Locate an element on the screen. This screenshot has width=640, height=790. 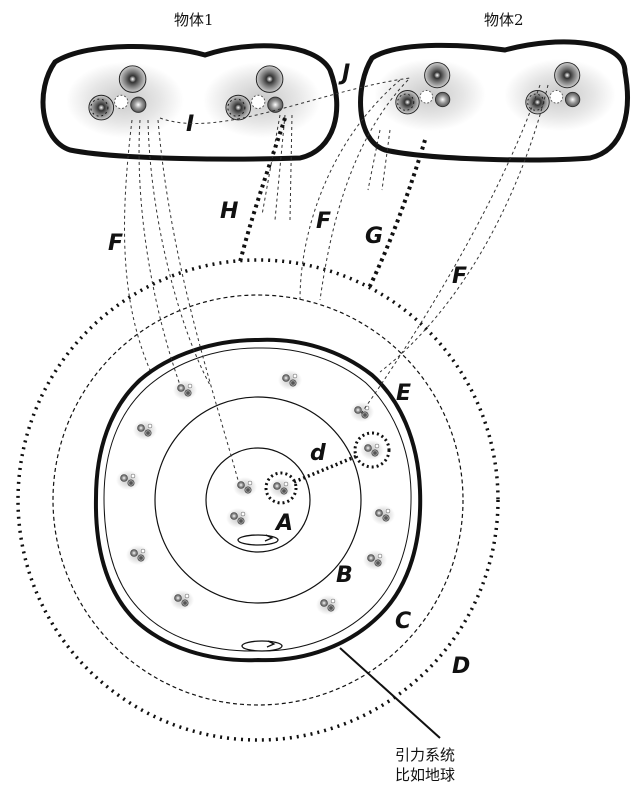
label-D: D is located at coordinates (461, 666).